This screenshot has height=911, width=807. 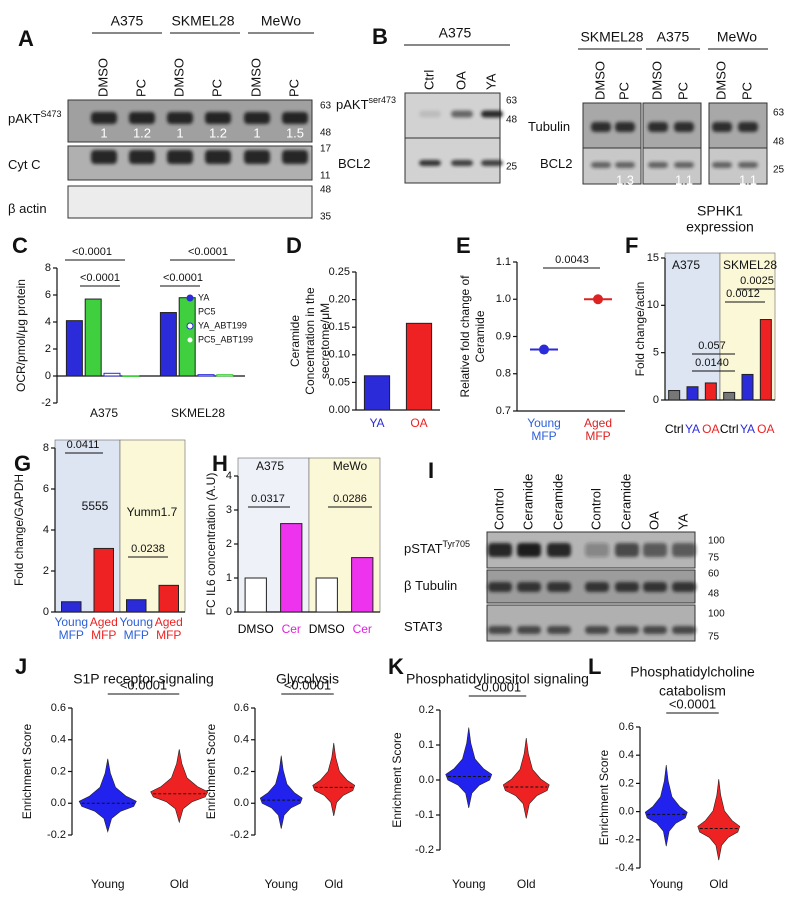 What do you see at coordinates (712, 346) in the screenshot?
I see `p-value: 0.057` at bounding box center [712, 346].